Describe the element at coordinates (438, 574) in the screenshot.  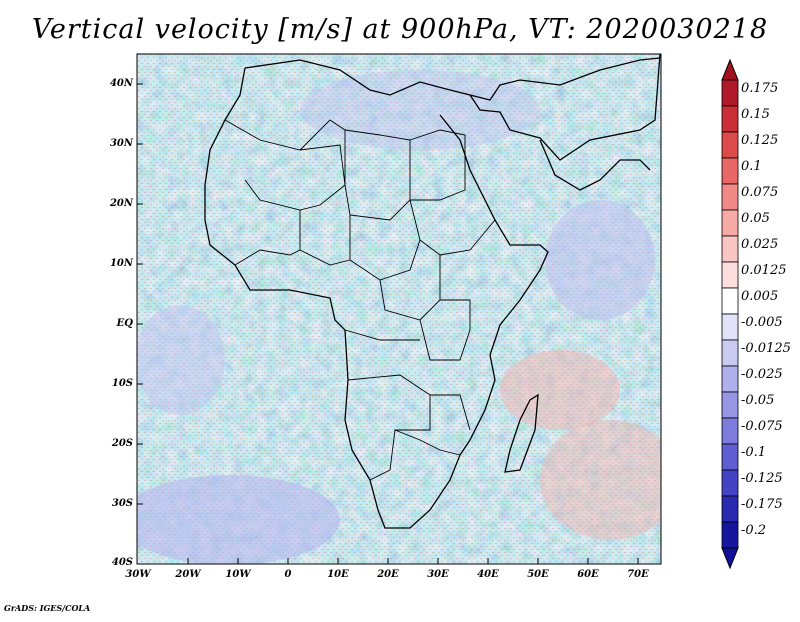
I see `lon-label: 30E` at that location.